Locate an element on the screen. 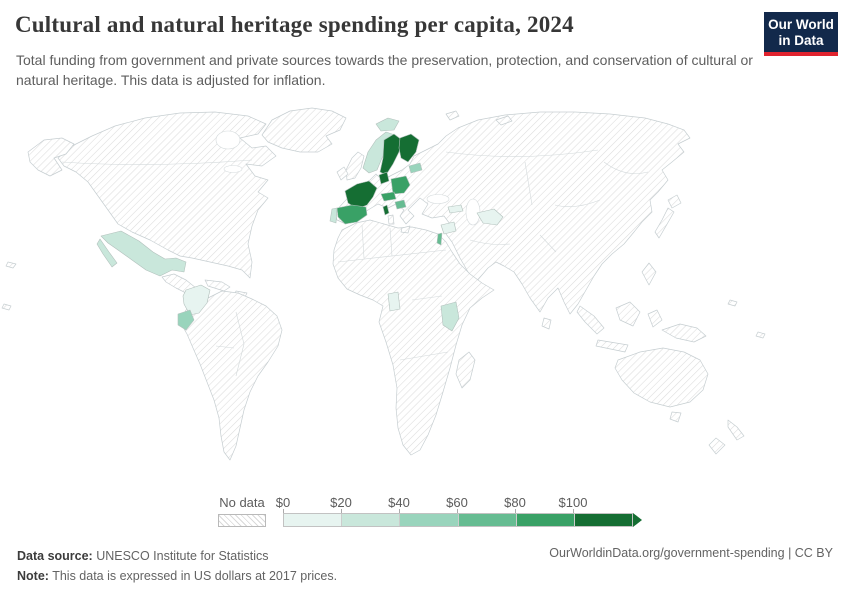  legend-scale: $0 $20 $40 $60 $80 $100 is located at coordinates (462, 514).